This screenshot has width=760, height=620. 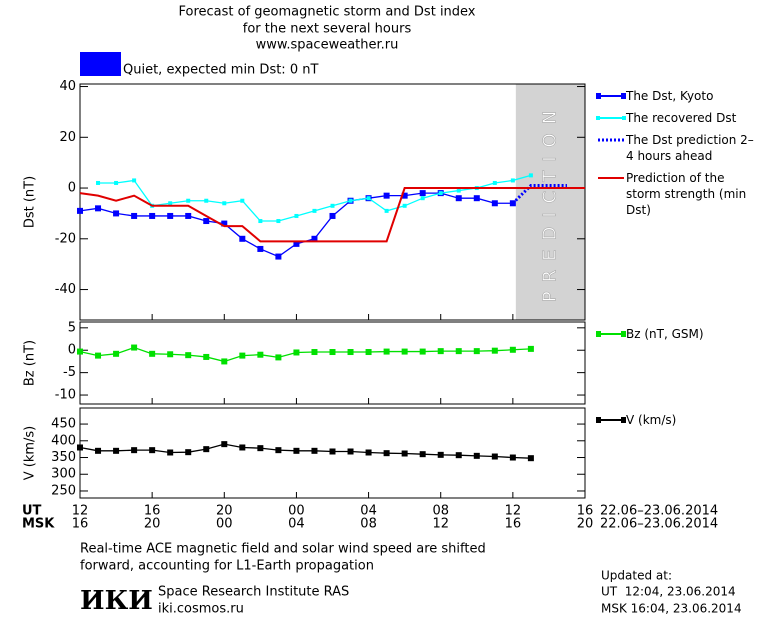 What do you see at coordinates (63, 474) in the screenshot?
I see `y-tick-label: 300` at bounding box center [63, 474].